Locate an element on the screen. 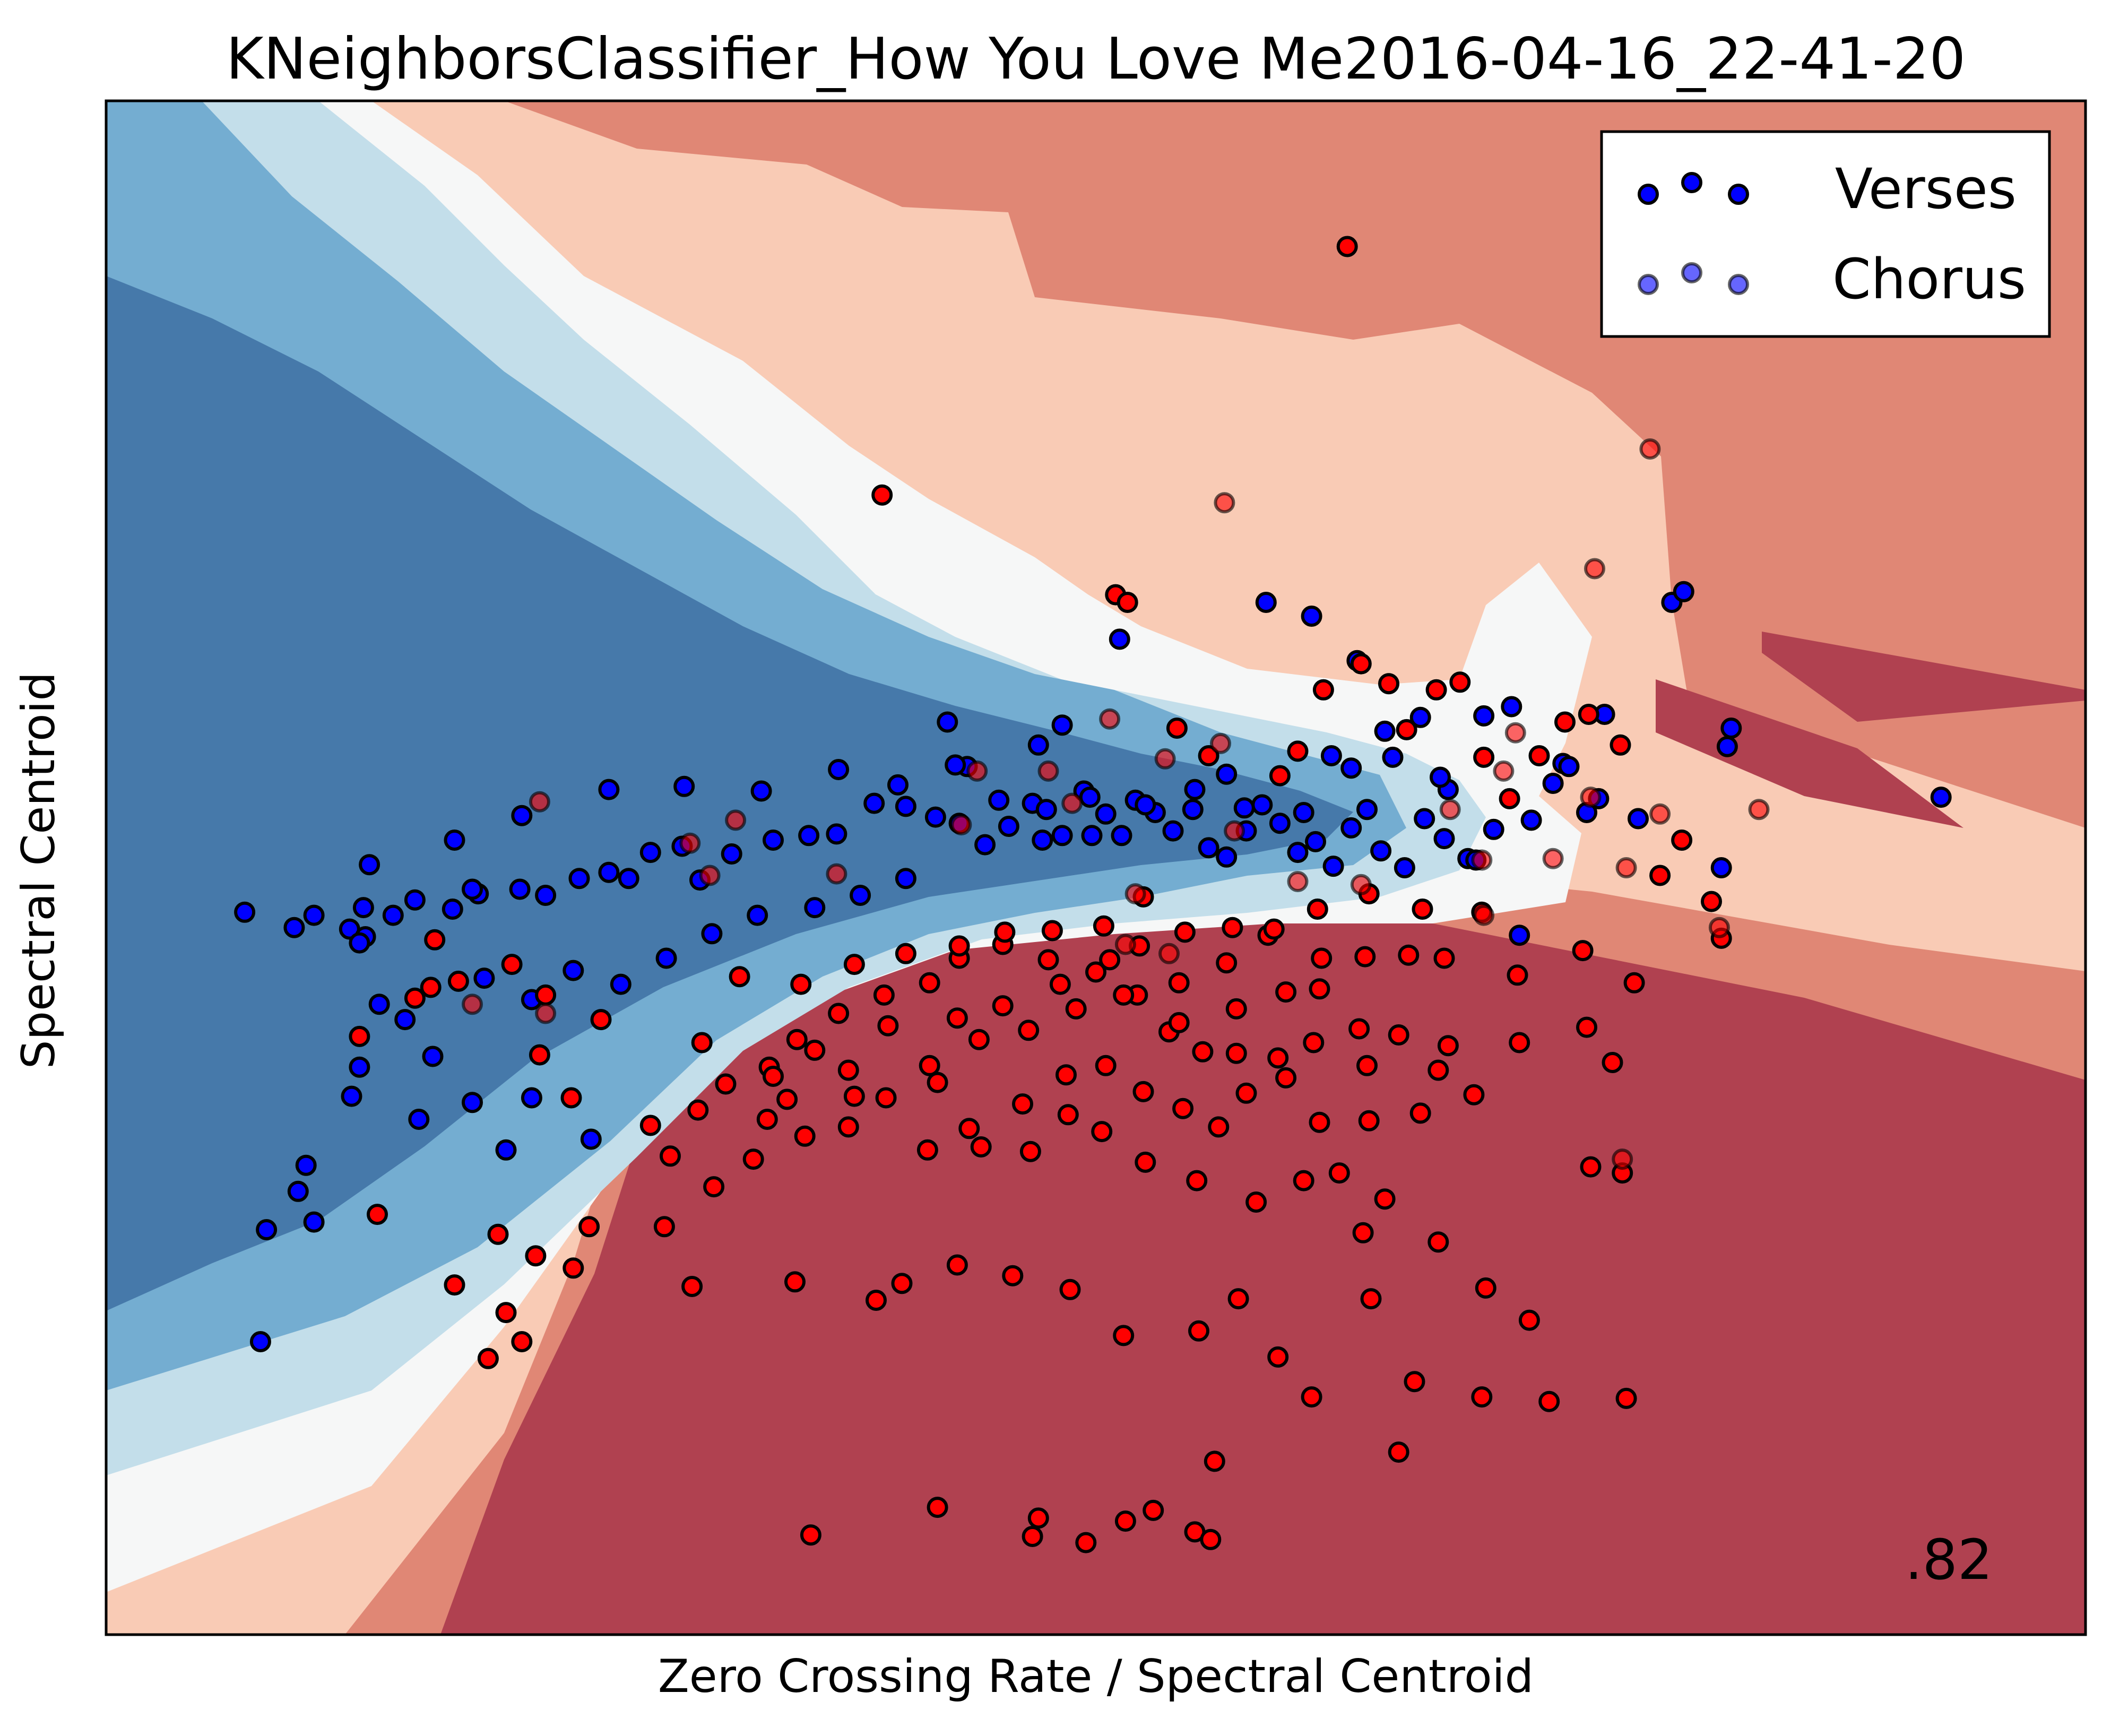  legend: Verses Chorus is located at coordinates (1825, 234).